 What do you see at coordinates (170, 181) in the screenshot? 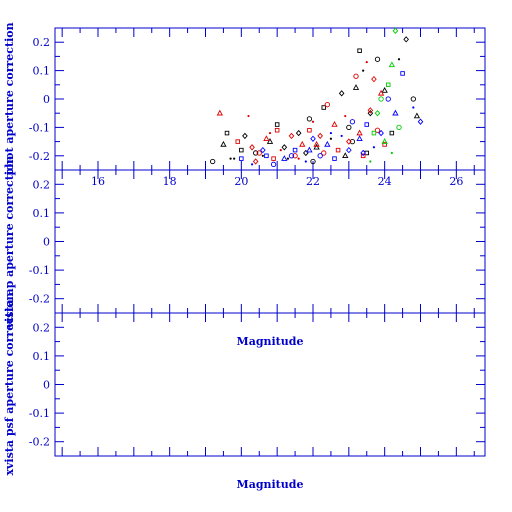
I see `x-tick-label: 18` at bounding box center [170, 181].